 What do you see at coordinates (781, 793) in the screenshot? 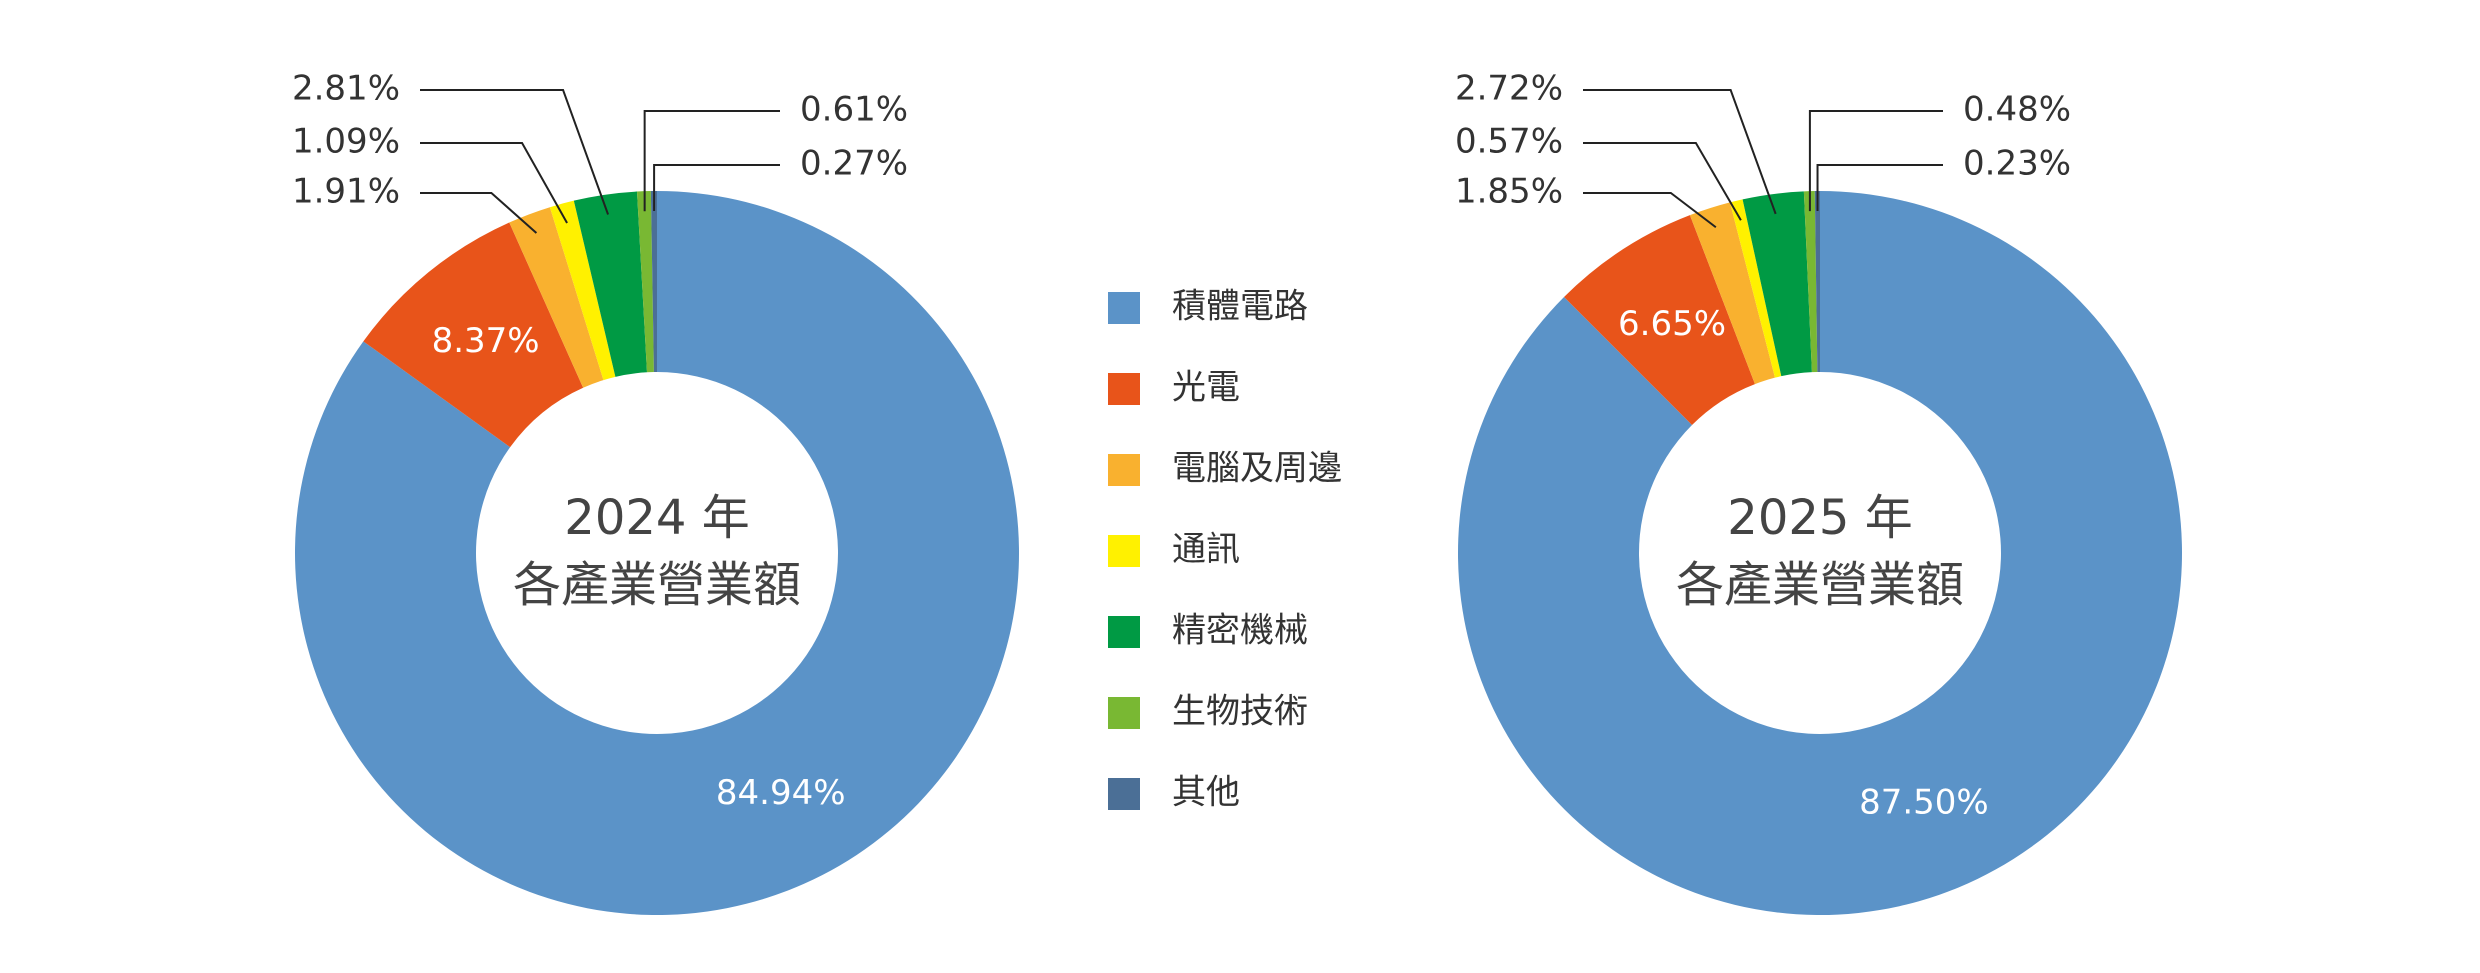
I see `data-label: 84.94%` at bounding box center [781, 793].